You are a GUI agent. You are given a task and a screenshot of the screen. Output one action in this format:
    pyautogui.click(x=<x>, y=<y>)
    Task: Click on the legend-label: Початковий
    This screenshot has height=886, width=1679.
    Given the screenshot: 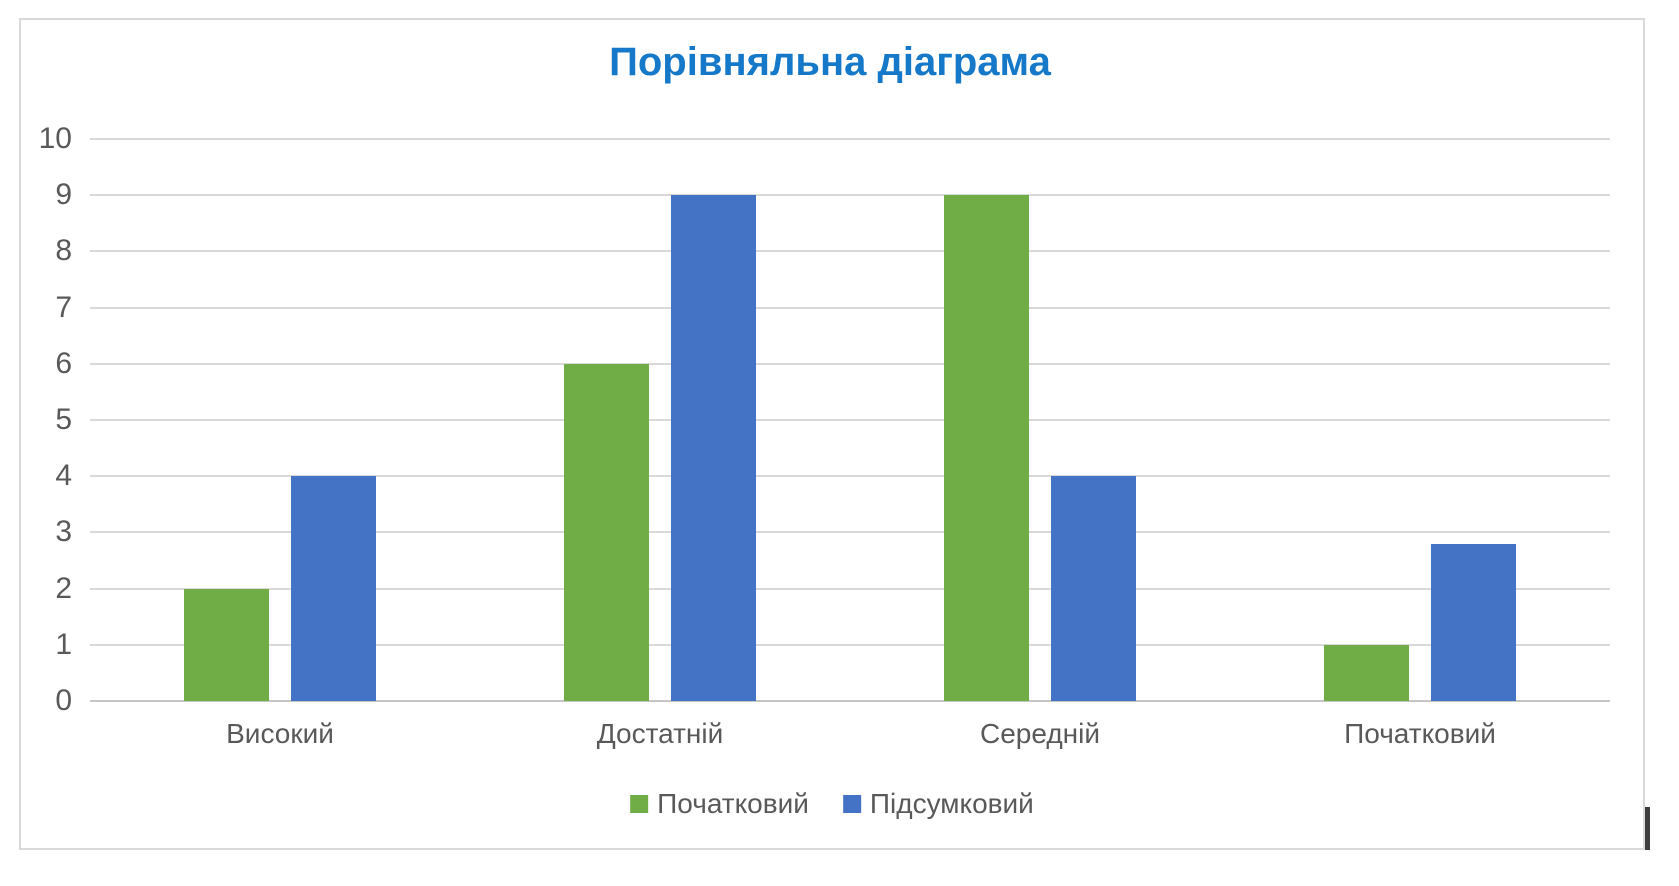 What is the action you would take?
    pyautogui.click(x=733, y=803)
    